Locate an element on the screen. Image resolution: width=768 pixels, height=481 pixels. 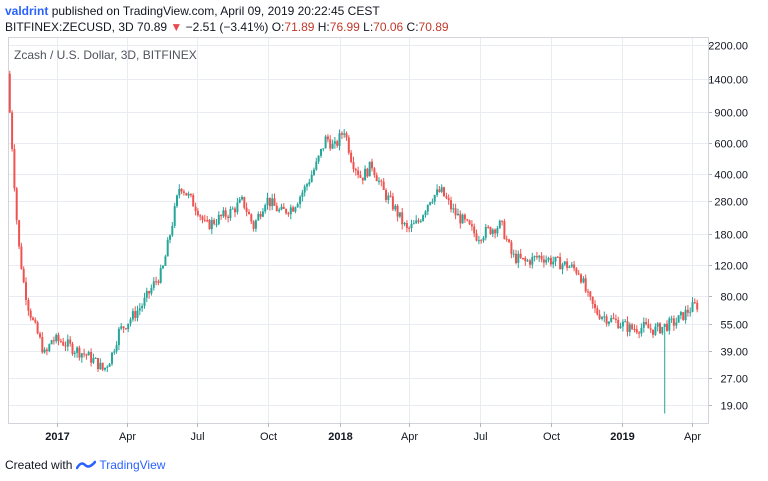
close-value: 70.89 is located at coordinates (433, 27).